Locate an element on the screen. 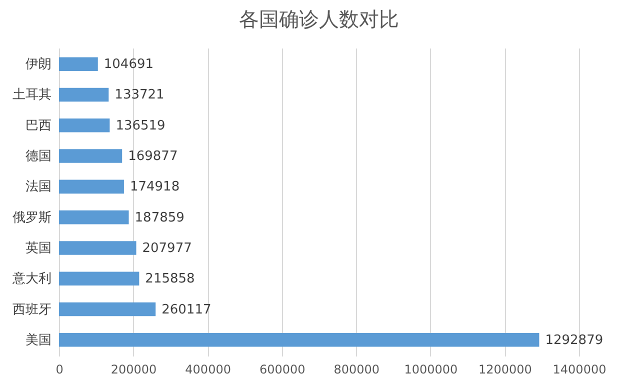 This screenshot has width=640, height=385. y-tick-label: 美国 is located at coordinates (39, 340).